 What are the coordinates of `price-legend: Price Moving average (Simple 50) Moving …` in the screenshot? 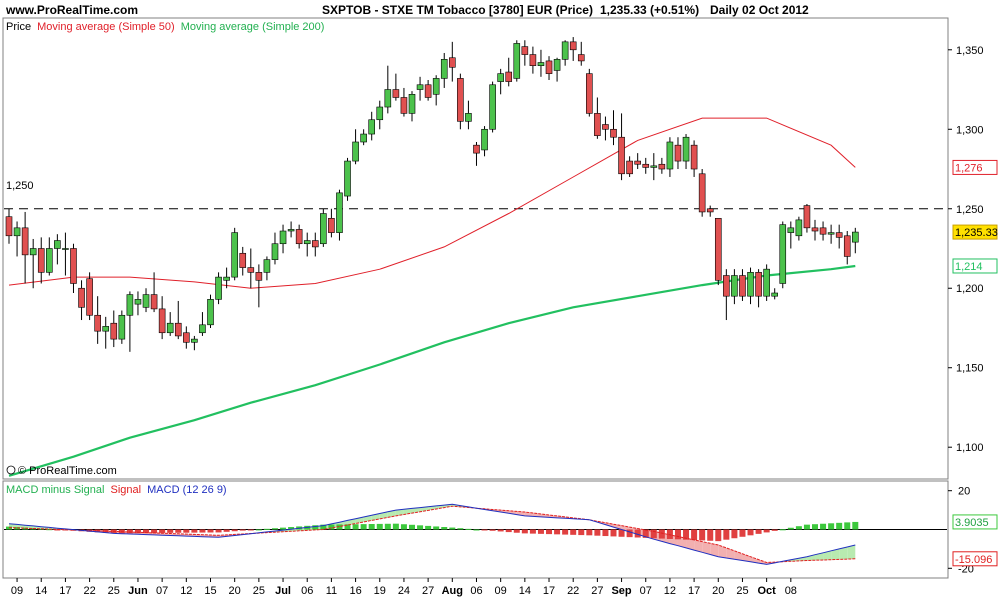 It's located at (165, 27).